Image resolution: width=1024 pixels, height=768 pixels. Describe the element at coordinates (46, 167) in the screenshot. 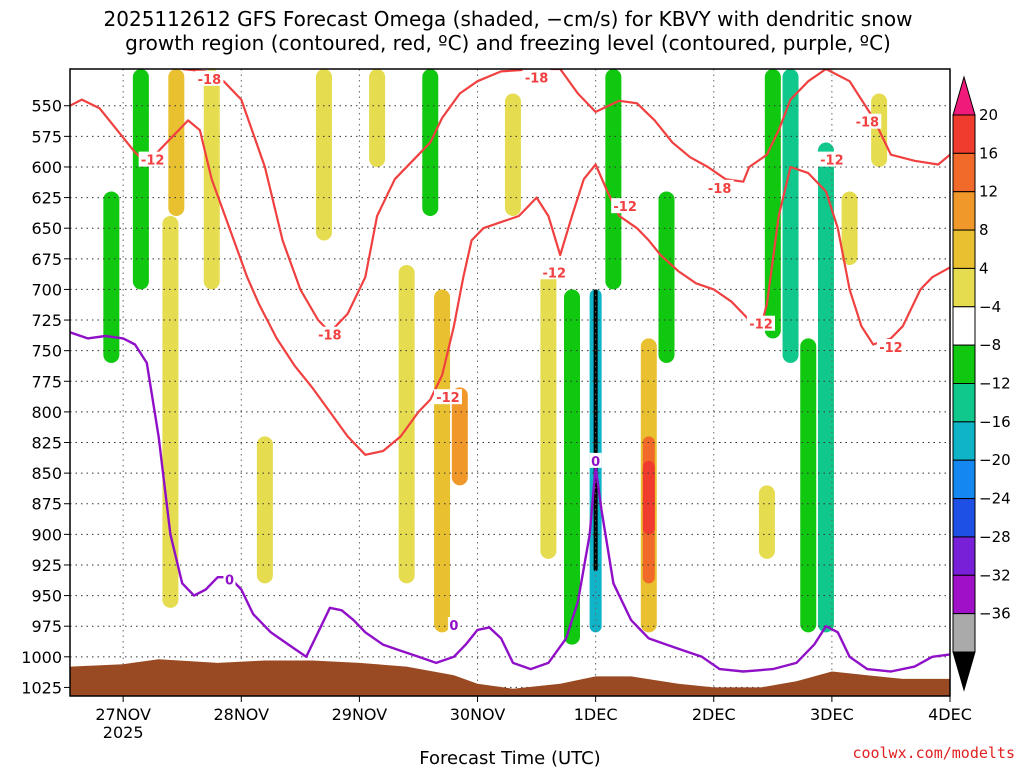

I see `y-tick-label-600: 600` at that location.